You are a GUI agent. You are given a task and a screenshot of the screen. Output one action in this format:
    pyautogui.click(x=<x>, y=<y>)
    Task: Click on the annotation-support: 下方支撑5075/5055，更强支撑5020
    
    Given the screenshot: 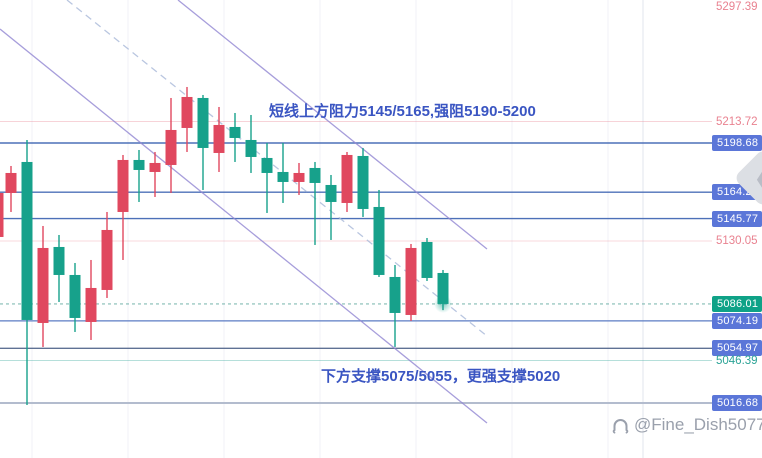 What is the action you would take?
    pyautogui.click(x=441, y=376)
    